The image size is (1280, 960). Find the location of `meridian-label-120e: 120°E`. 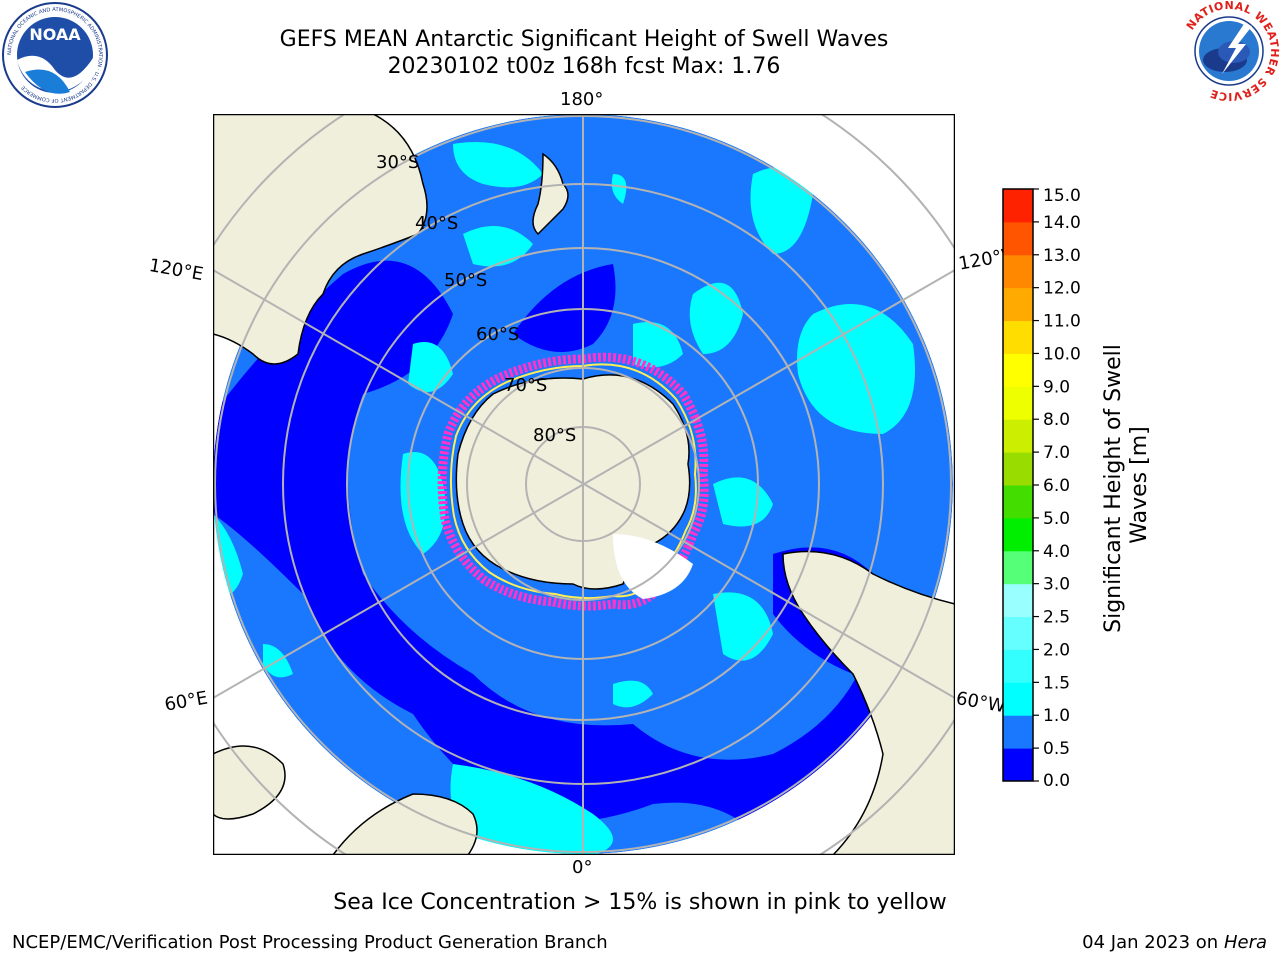

meridian-label-120e: 120°E is located at coordinates (176, 270).